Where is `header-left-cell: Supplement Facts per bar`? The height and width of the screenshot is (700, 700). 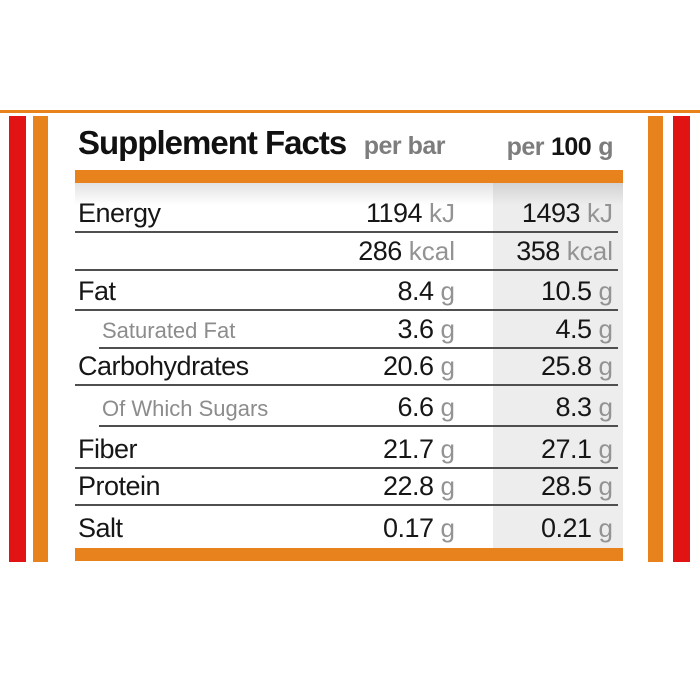 header-left-cell: Supplement Facts per bar is located at coordinates (284, 144).